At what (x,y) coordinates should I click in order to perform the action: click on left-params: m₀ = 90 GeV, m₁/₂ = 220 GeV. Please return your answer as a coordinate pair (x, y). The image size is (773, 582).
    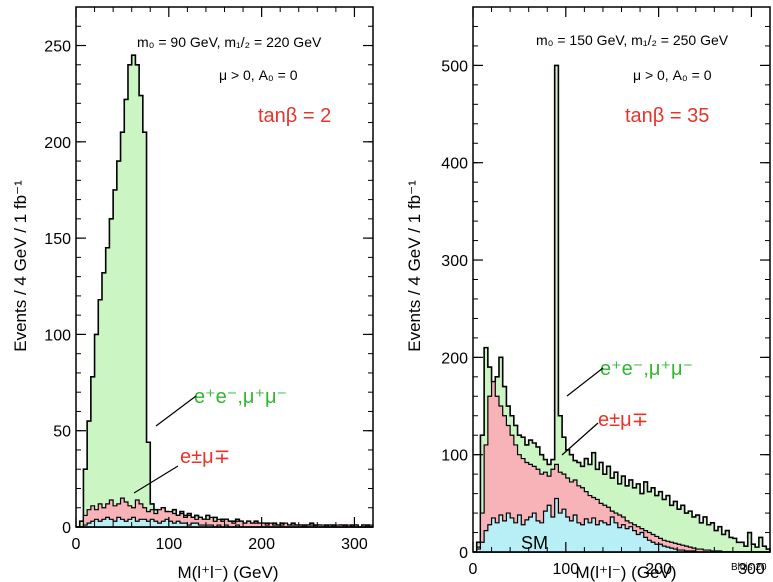
    Looking at the image, I should click on (229, 42).